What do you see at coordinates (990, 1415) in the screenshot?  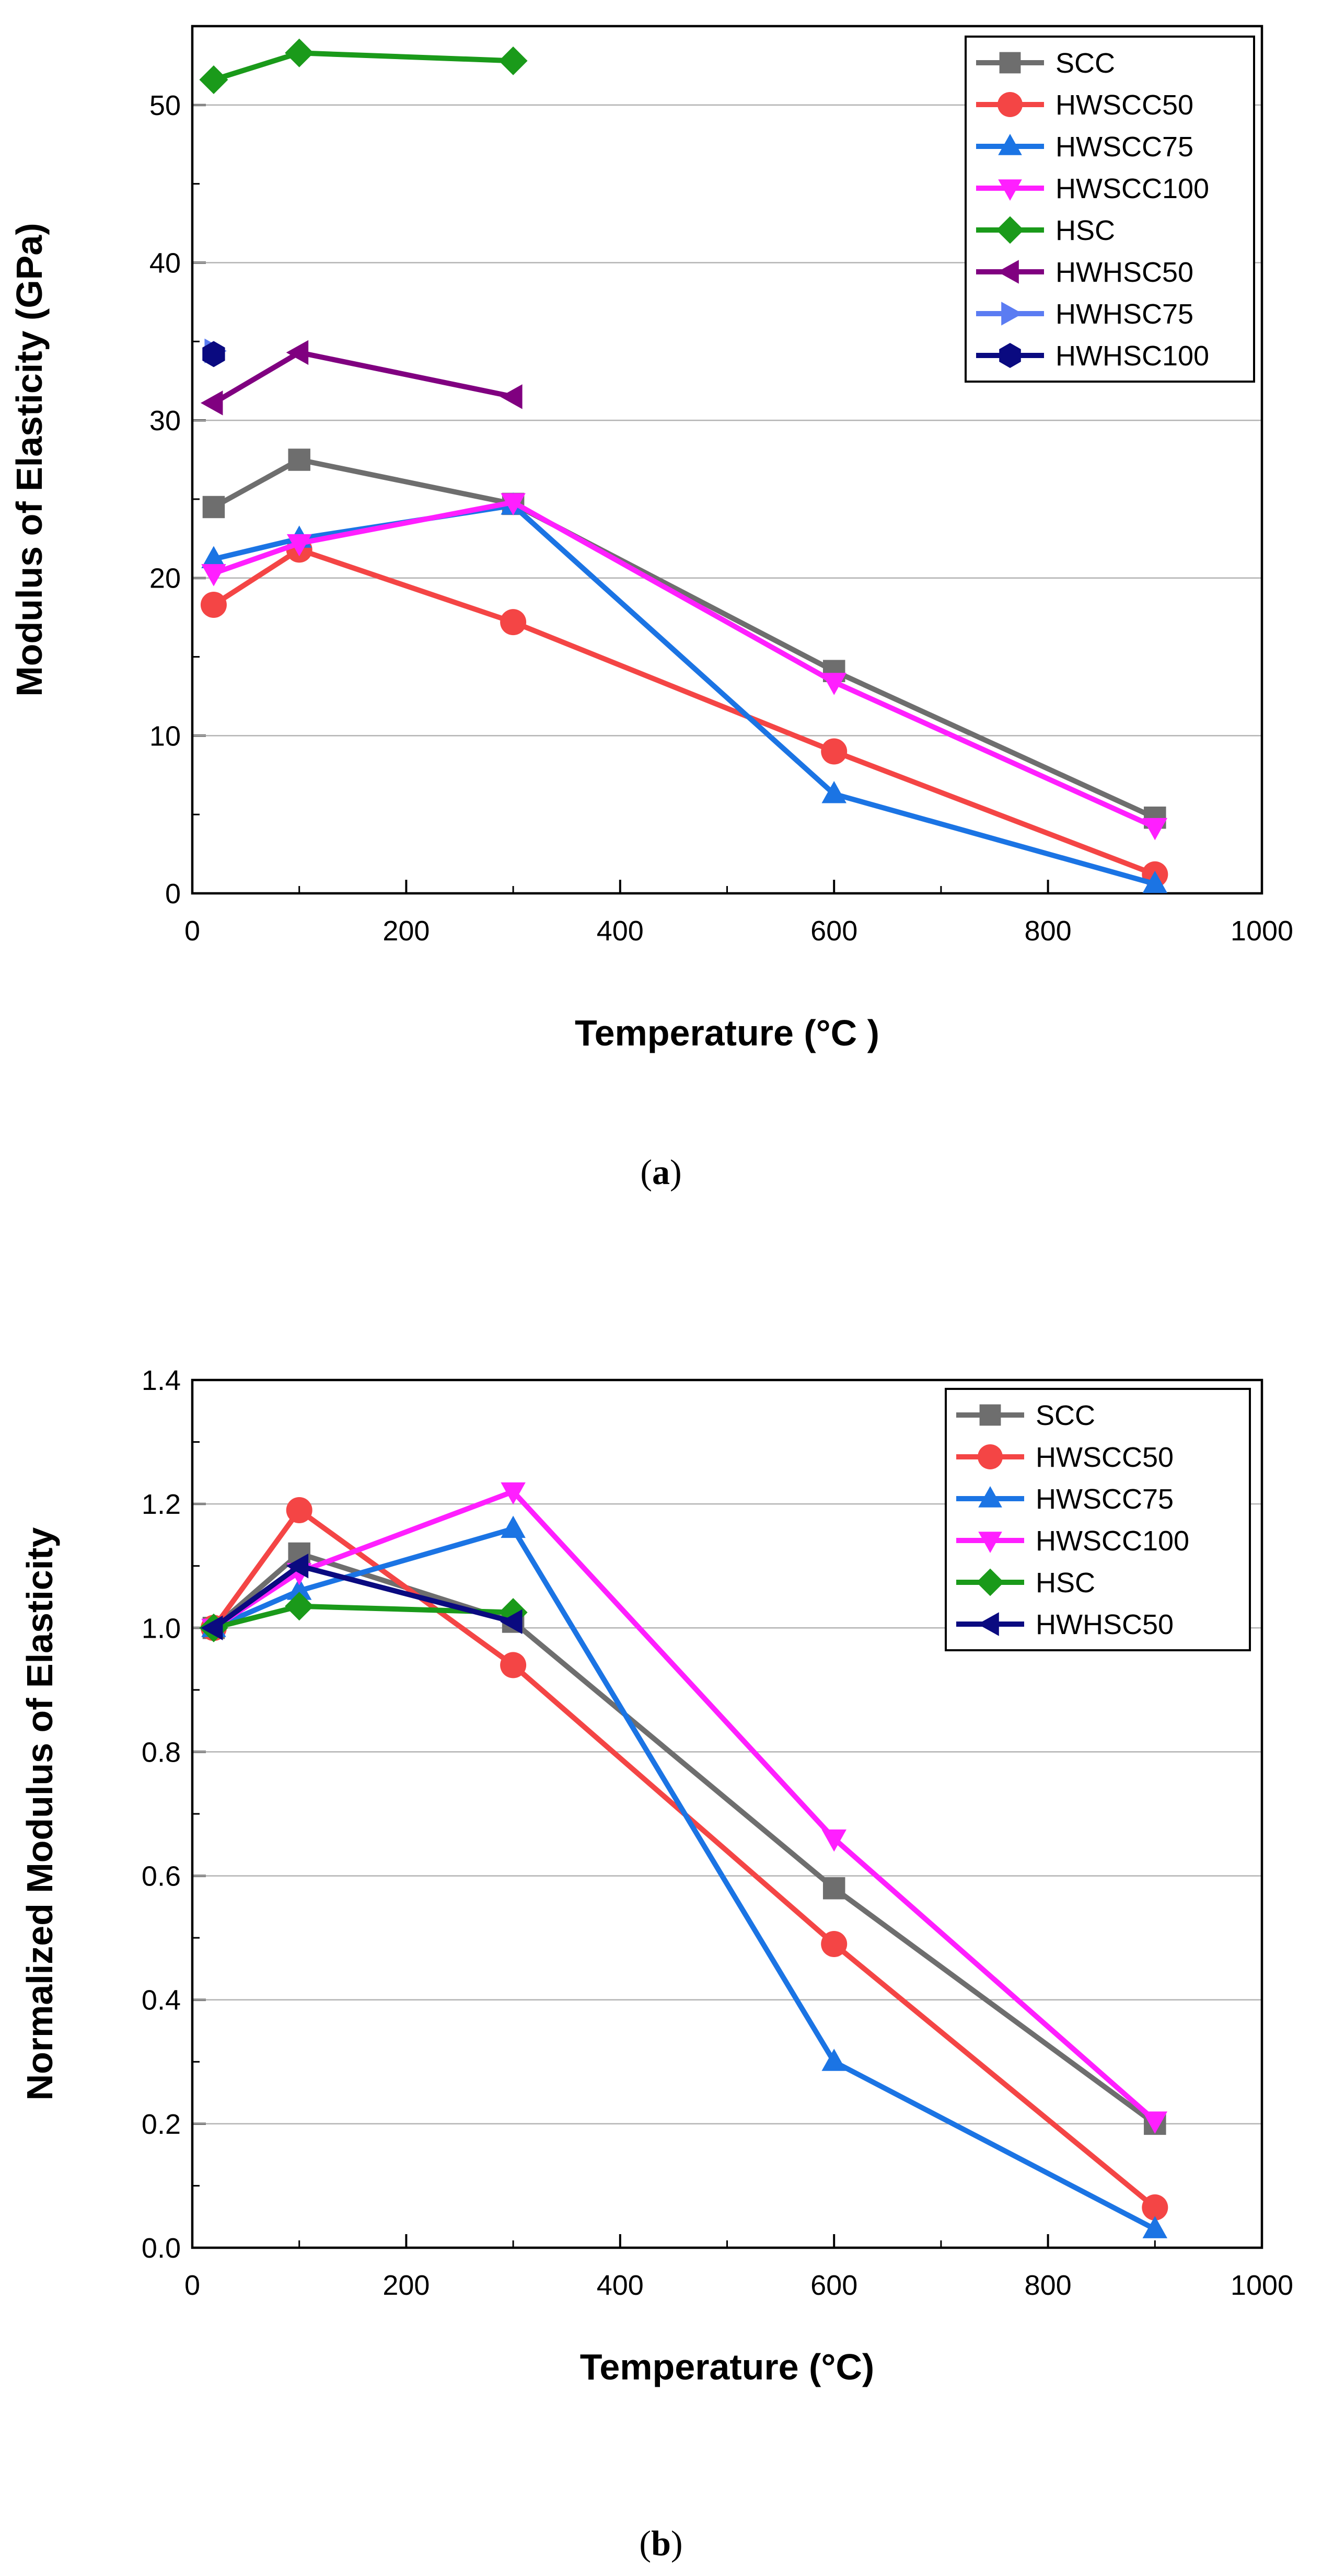 I see `legend-swatch-marker-b-scc` at bounding box center [990, 1415].